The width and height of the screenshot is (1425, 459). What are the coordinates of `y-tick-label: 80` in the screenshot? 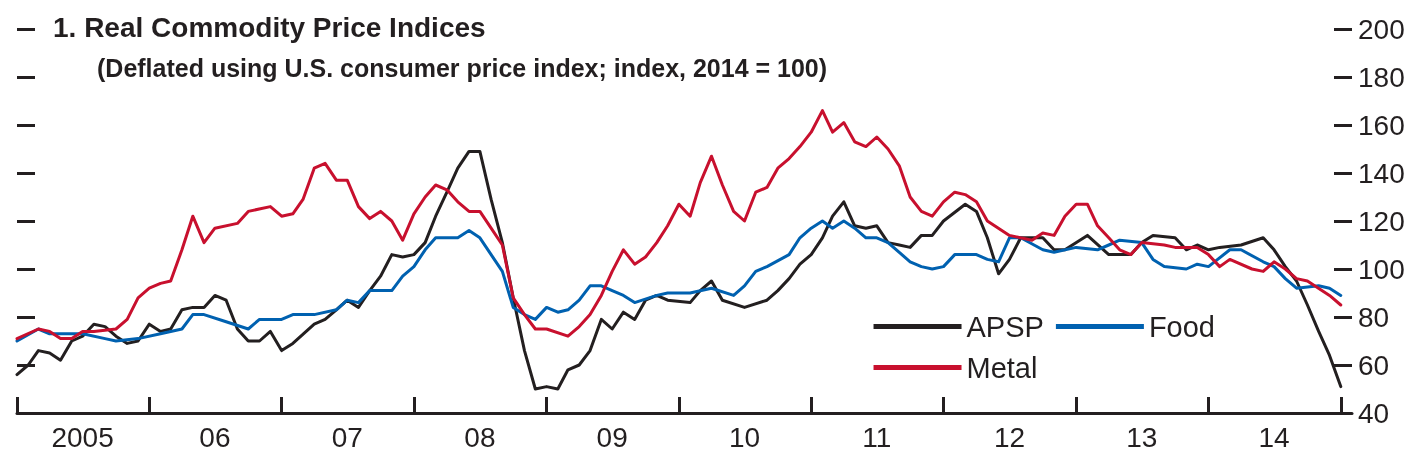 It's located at (1374, 317).